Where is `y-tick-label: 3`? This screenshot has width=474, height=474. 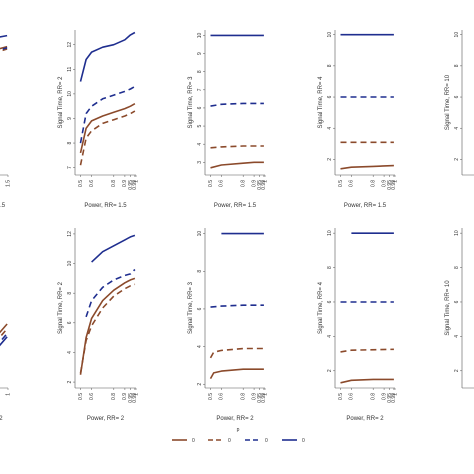 y-tick-label: 3 is located at coordinates (200, 162).